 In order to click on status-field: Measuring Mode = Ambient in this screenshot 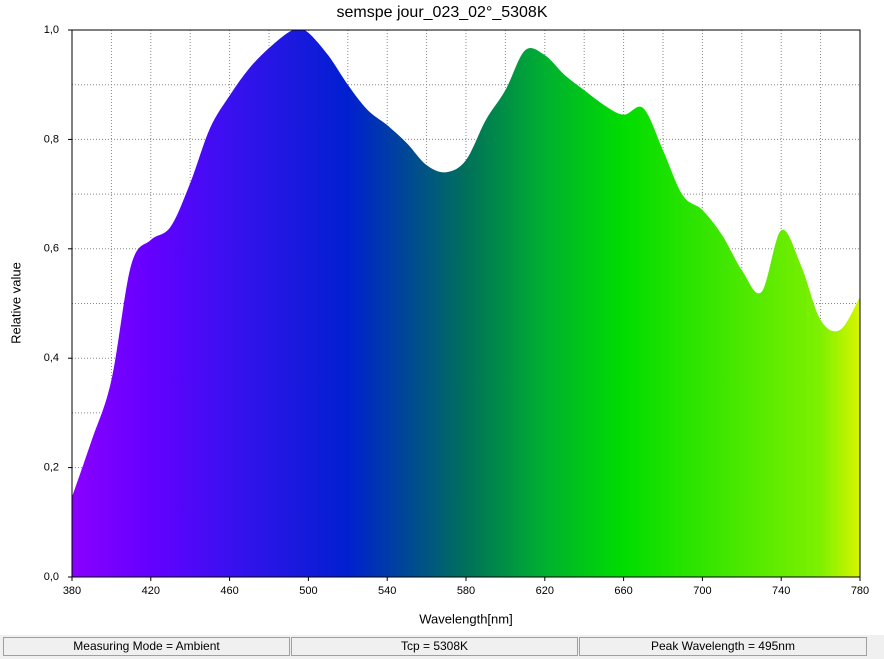, I will do `click(146, 646)`.